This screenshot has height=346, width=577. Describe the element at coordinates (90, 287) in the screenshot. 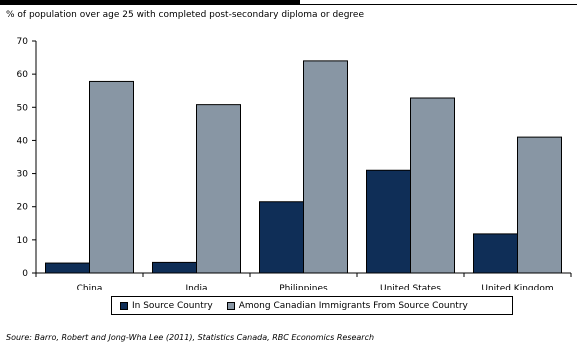

I see `x-tick-label: China` at that location.